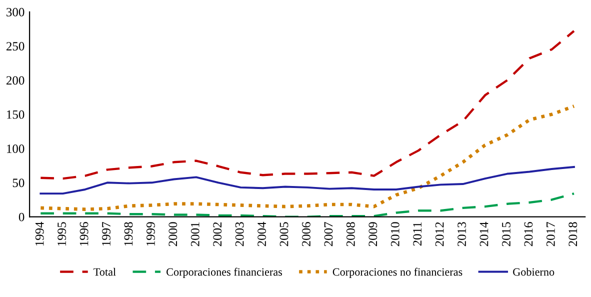 This screenshot has height=297, width=591. What do you see at coordinates (15, 46) in the screenshot?
I see `y-tick-label: 250` at bounding box center [15, 46].